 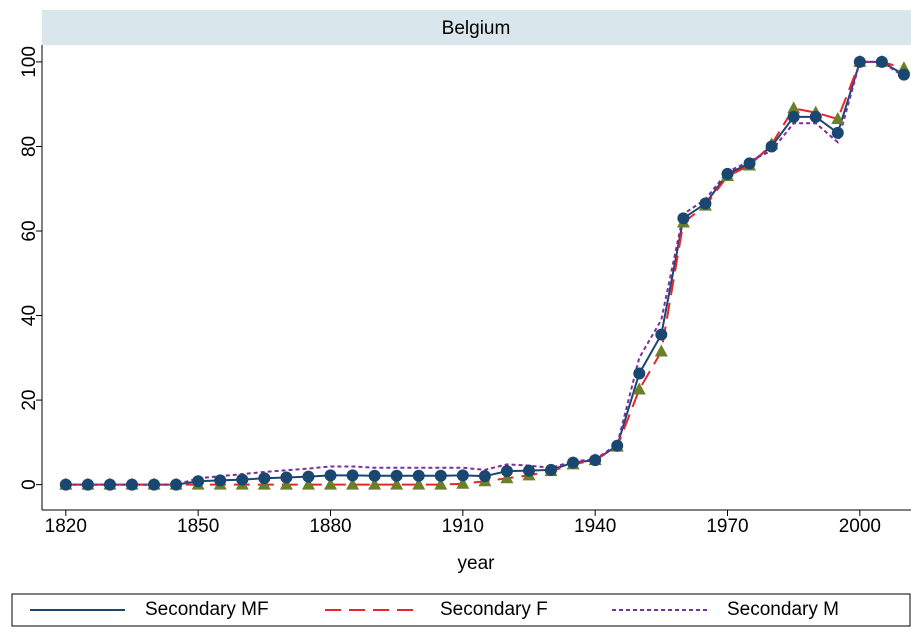 What do you see at coordinates (463, 526) in the screenshot?
I see `x-tick-label: 1910` at bounding box center [463, 526].